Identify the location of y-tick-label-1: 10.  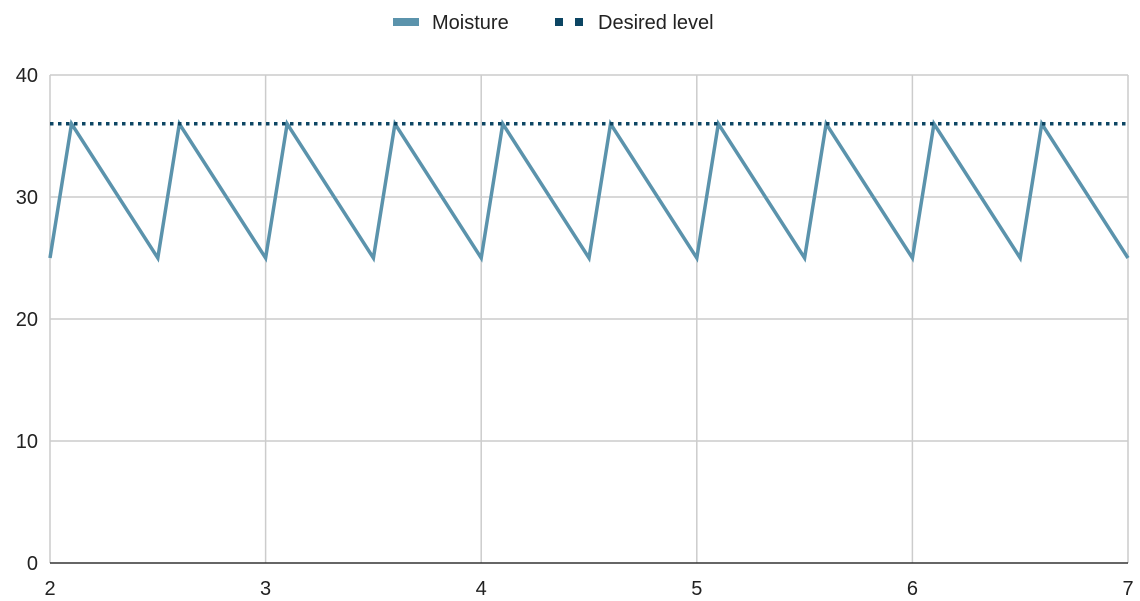
(27, 442).